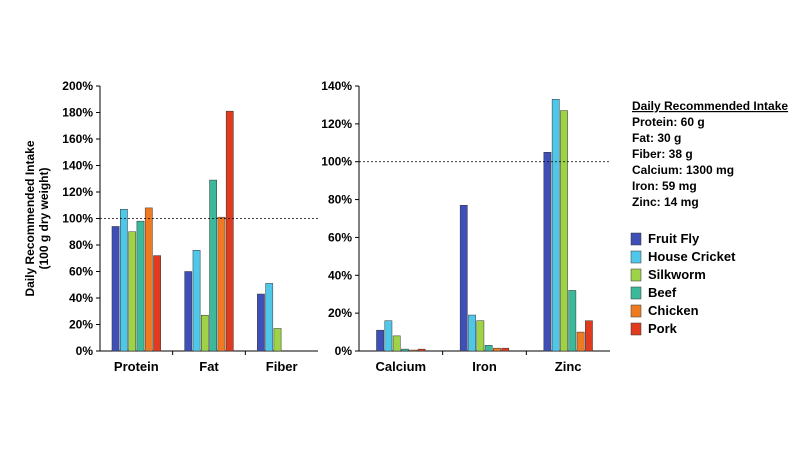 This screenshot has height=451, width=801. I want to click on legend-label: Chicken, so click(673, 310).